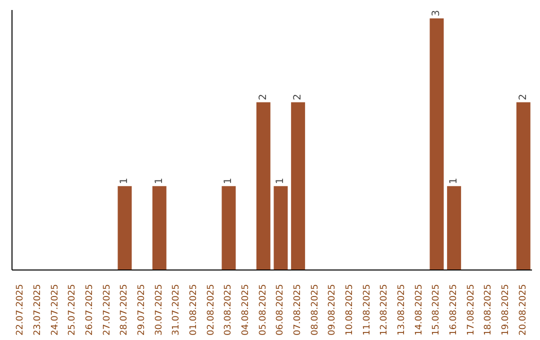 This screenshot has height=340, width=540. Describe the element at coordinates (55, 310) in the screenshot. I see `x-tick-label: 24.07.2025` at that location.